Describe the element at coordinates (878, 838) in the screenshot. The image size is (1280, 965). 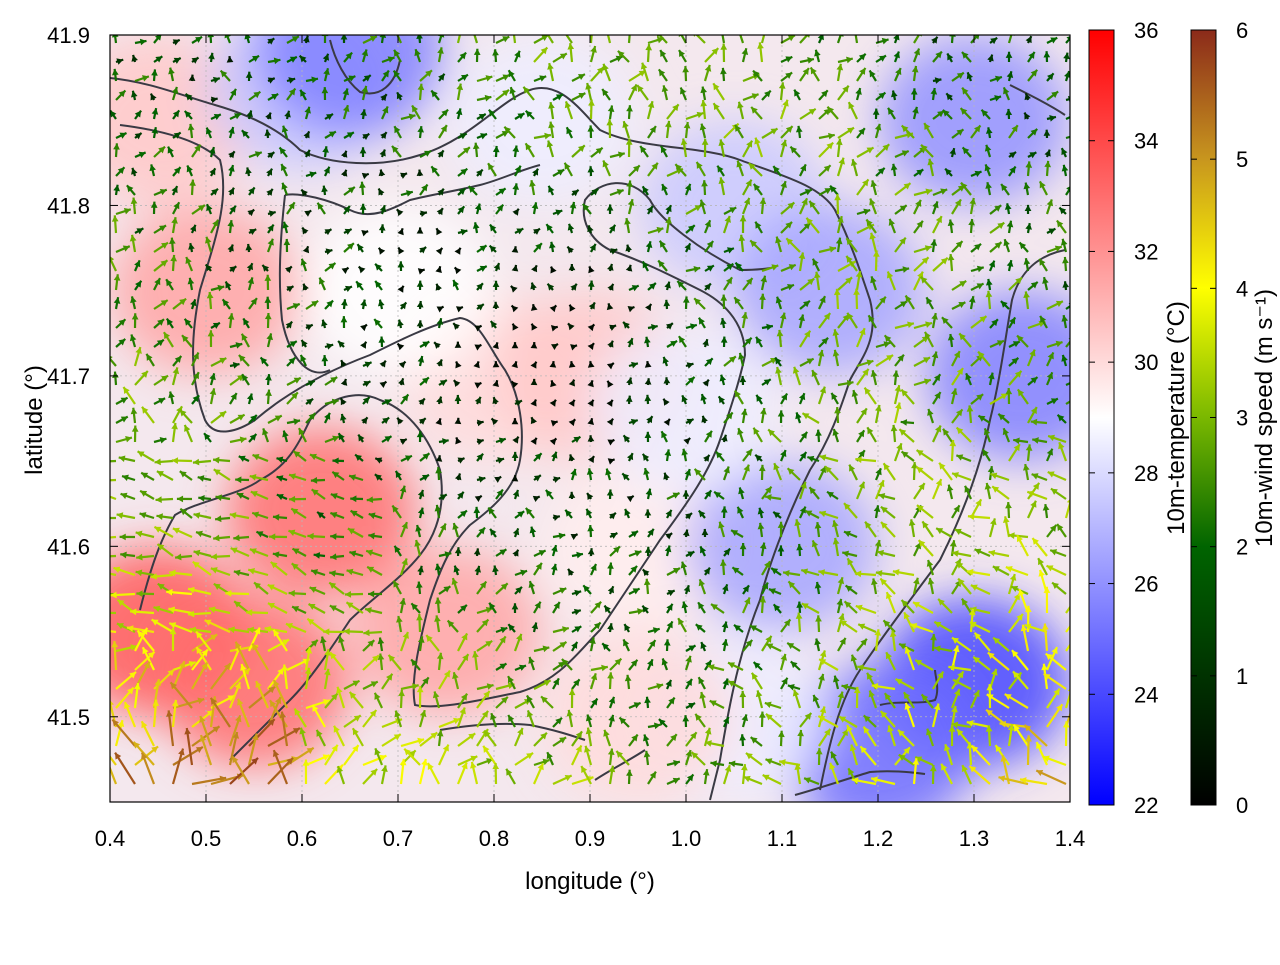
I see `x-tick-label: 1.2` at that location.